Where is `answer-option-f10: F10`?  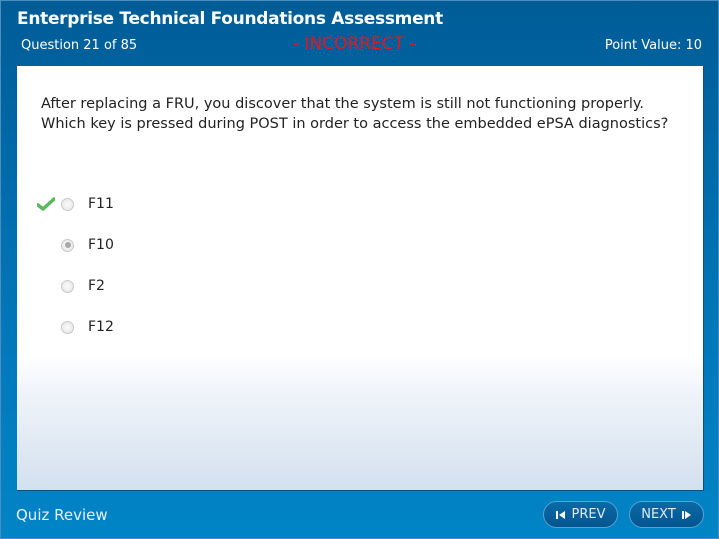 answer-option-f10: F10 is located at coordinates (87, 245).